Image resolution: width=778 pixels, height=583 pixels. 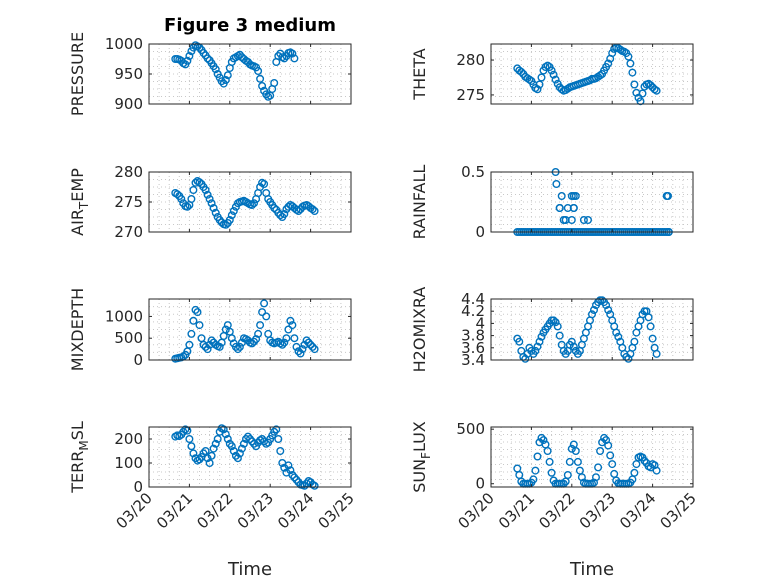 I want to click on subplot-top-right: 275 280 THETA, so click(x=552, y=74).